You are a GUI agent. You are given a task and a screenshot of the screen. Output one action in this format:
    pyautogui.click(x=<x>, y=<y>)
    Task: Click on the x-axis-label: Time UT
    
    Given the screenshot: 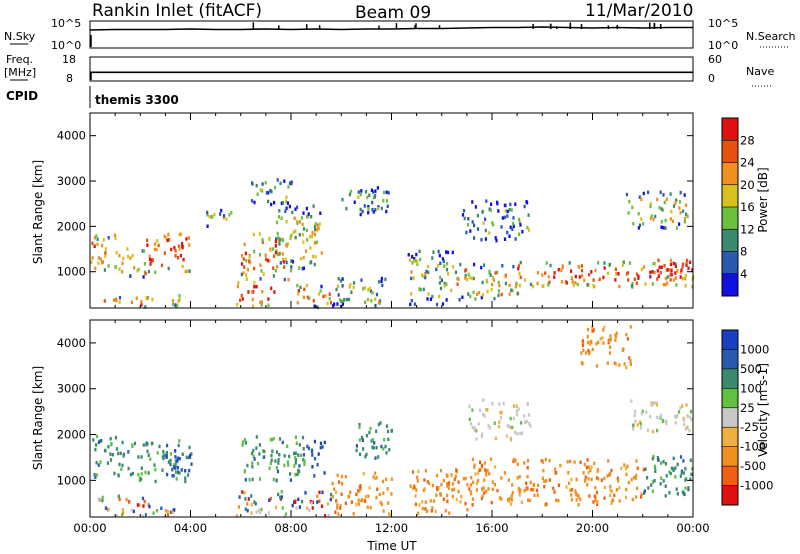 What is the action you would take?
    pyautogui.click(x=391, y=546)
    